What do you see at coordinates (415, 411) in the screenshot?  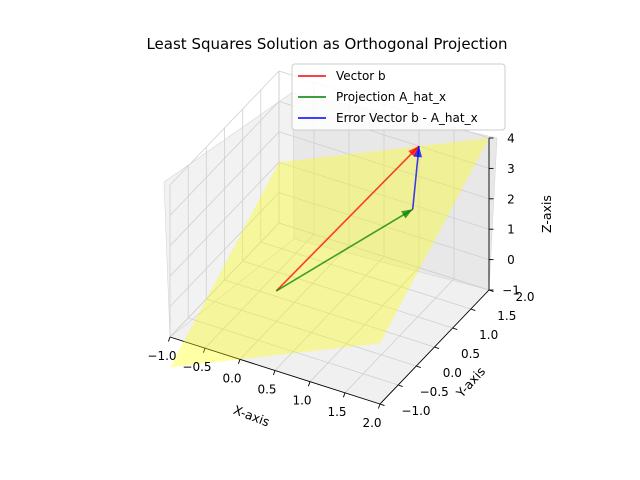 I see `y-tick-label: −1.0` at bounding box center [415, 411].